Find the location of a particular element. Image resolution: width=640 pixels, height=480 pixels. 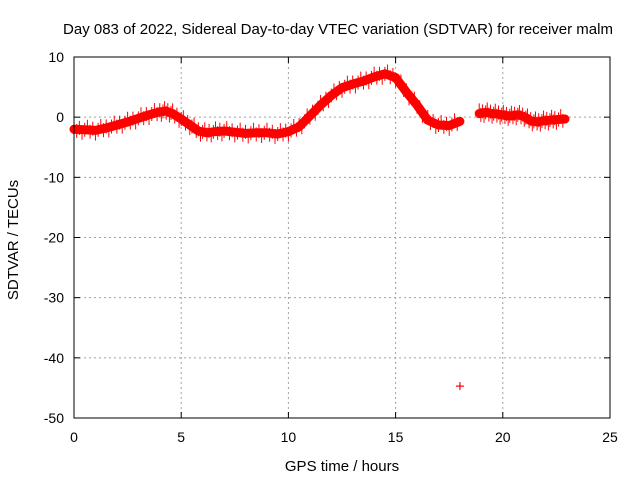

y-tick-label: -30 is located at coordinates (54, 298).